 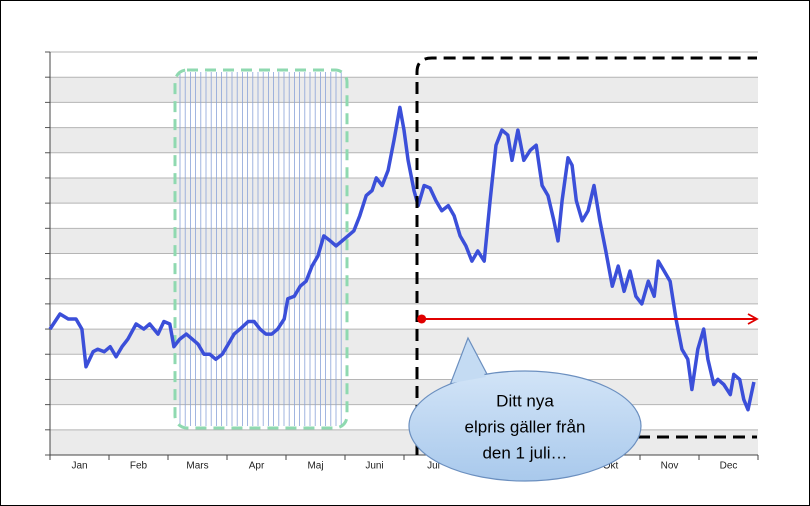 I want to click on callout-text: Ditt nya, so click(x=525, y=400).